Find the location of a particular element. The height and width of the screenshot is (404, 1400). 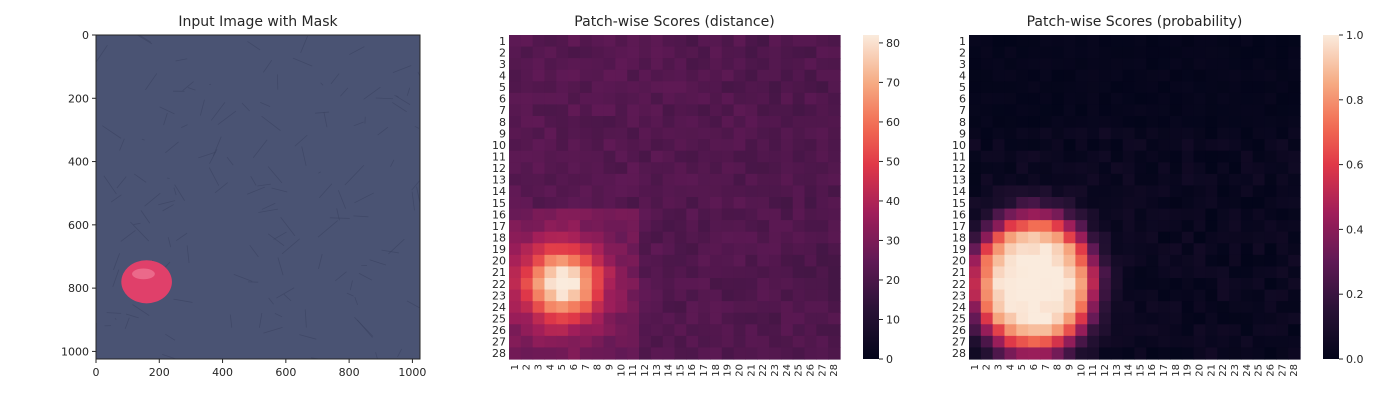

col-label: 20 is located at coordinates (1200, 370).